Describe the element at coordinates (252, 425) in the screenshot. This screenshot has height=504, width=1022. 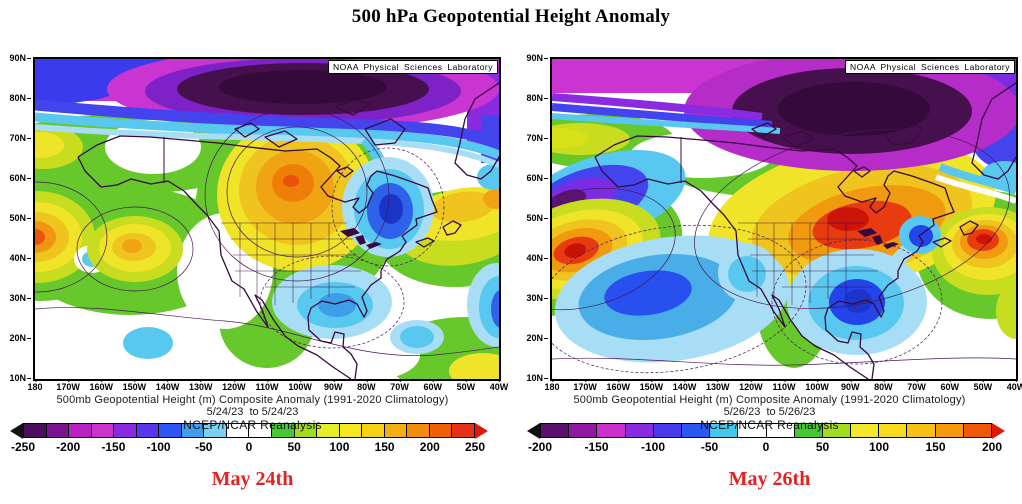
I see `reanalysis-watermark: NCEP/NCAR Reanalysis` at that location.